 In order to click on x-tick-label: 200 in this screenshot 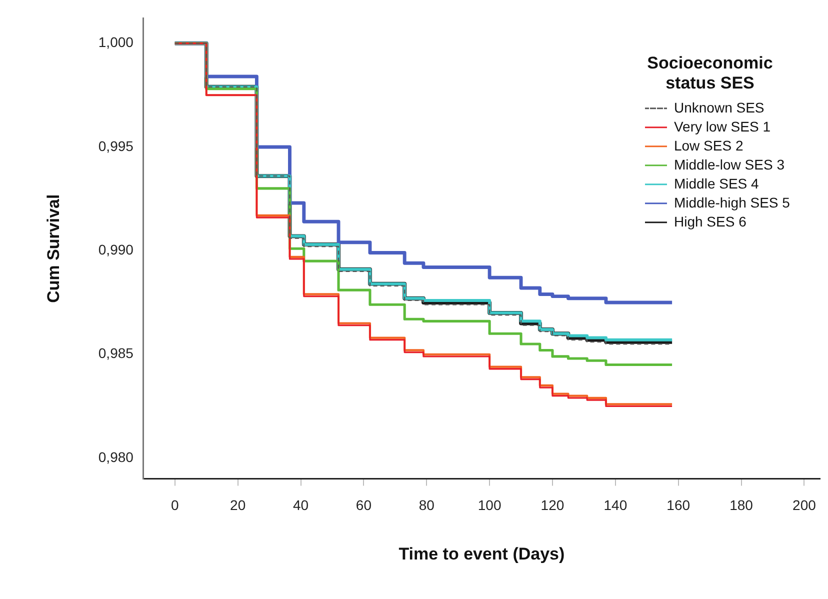, I will do `click(804, 505)`.